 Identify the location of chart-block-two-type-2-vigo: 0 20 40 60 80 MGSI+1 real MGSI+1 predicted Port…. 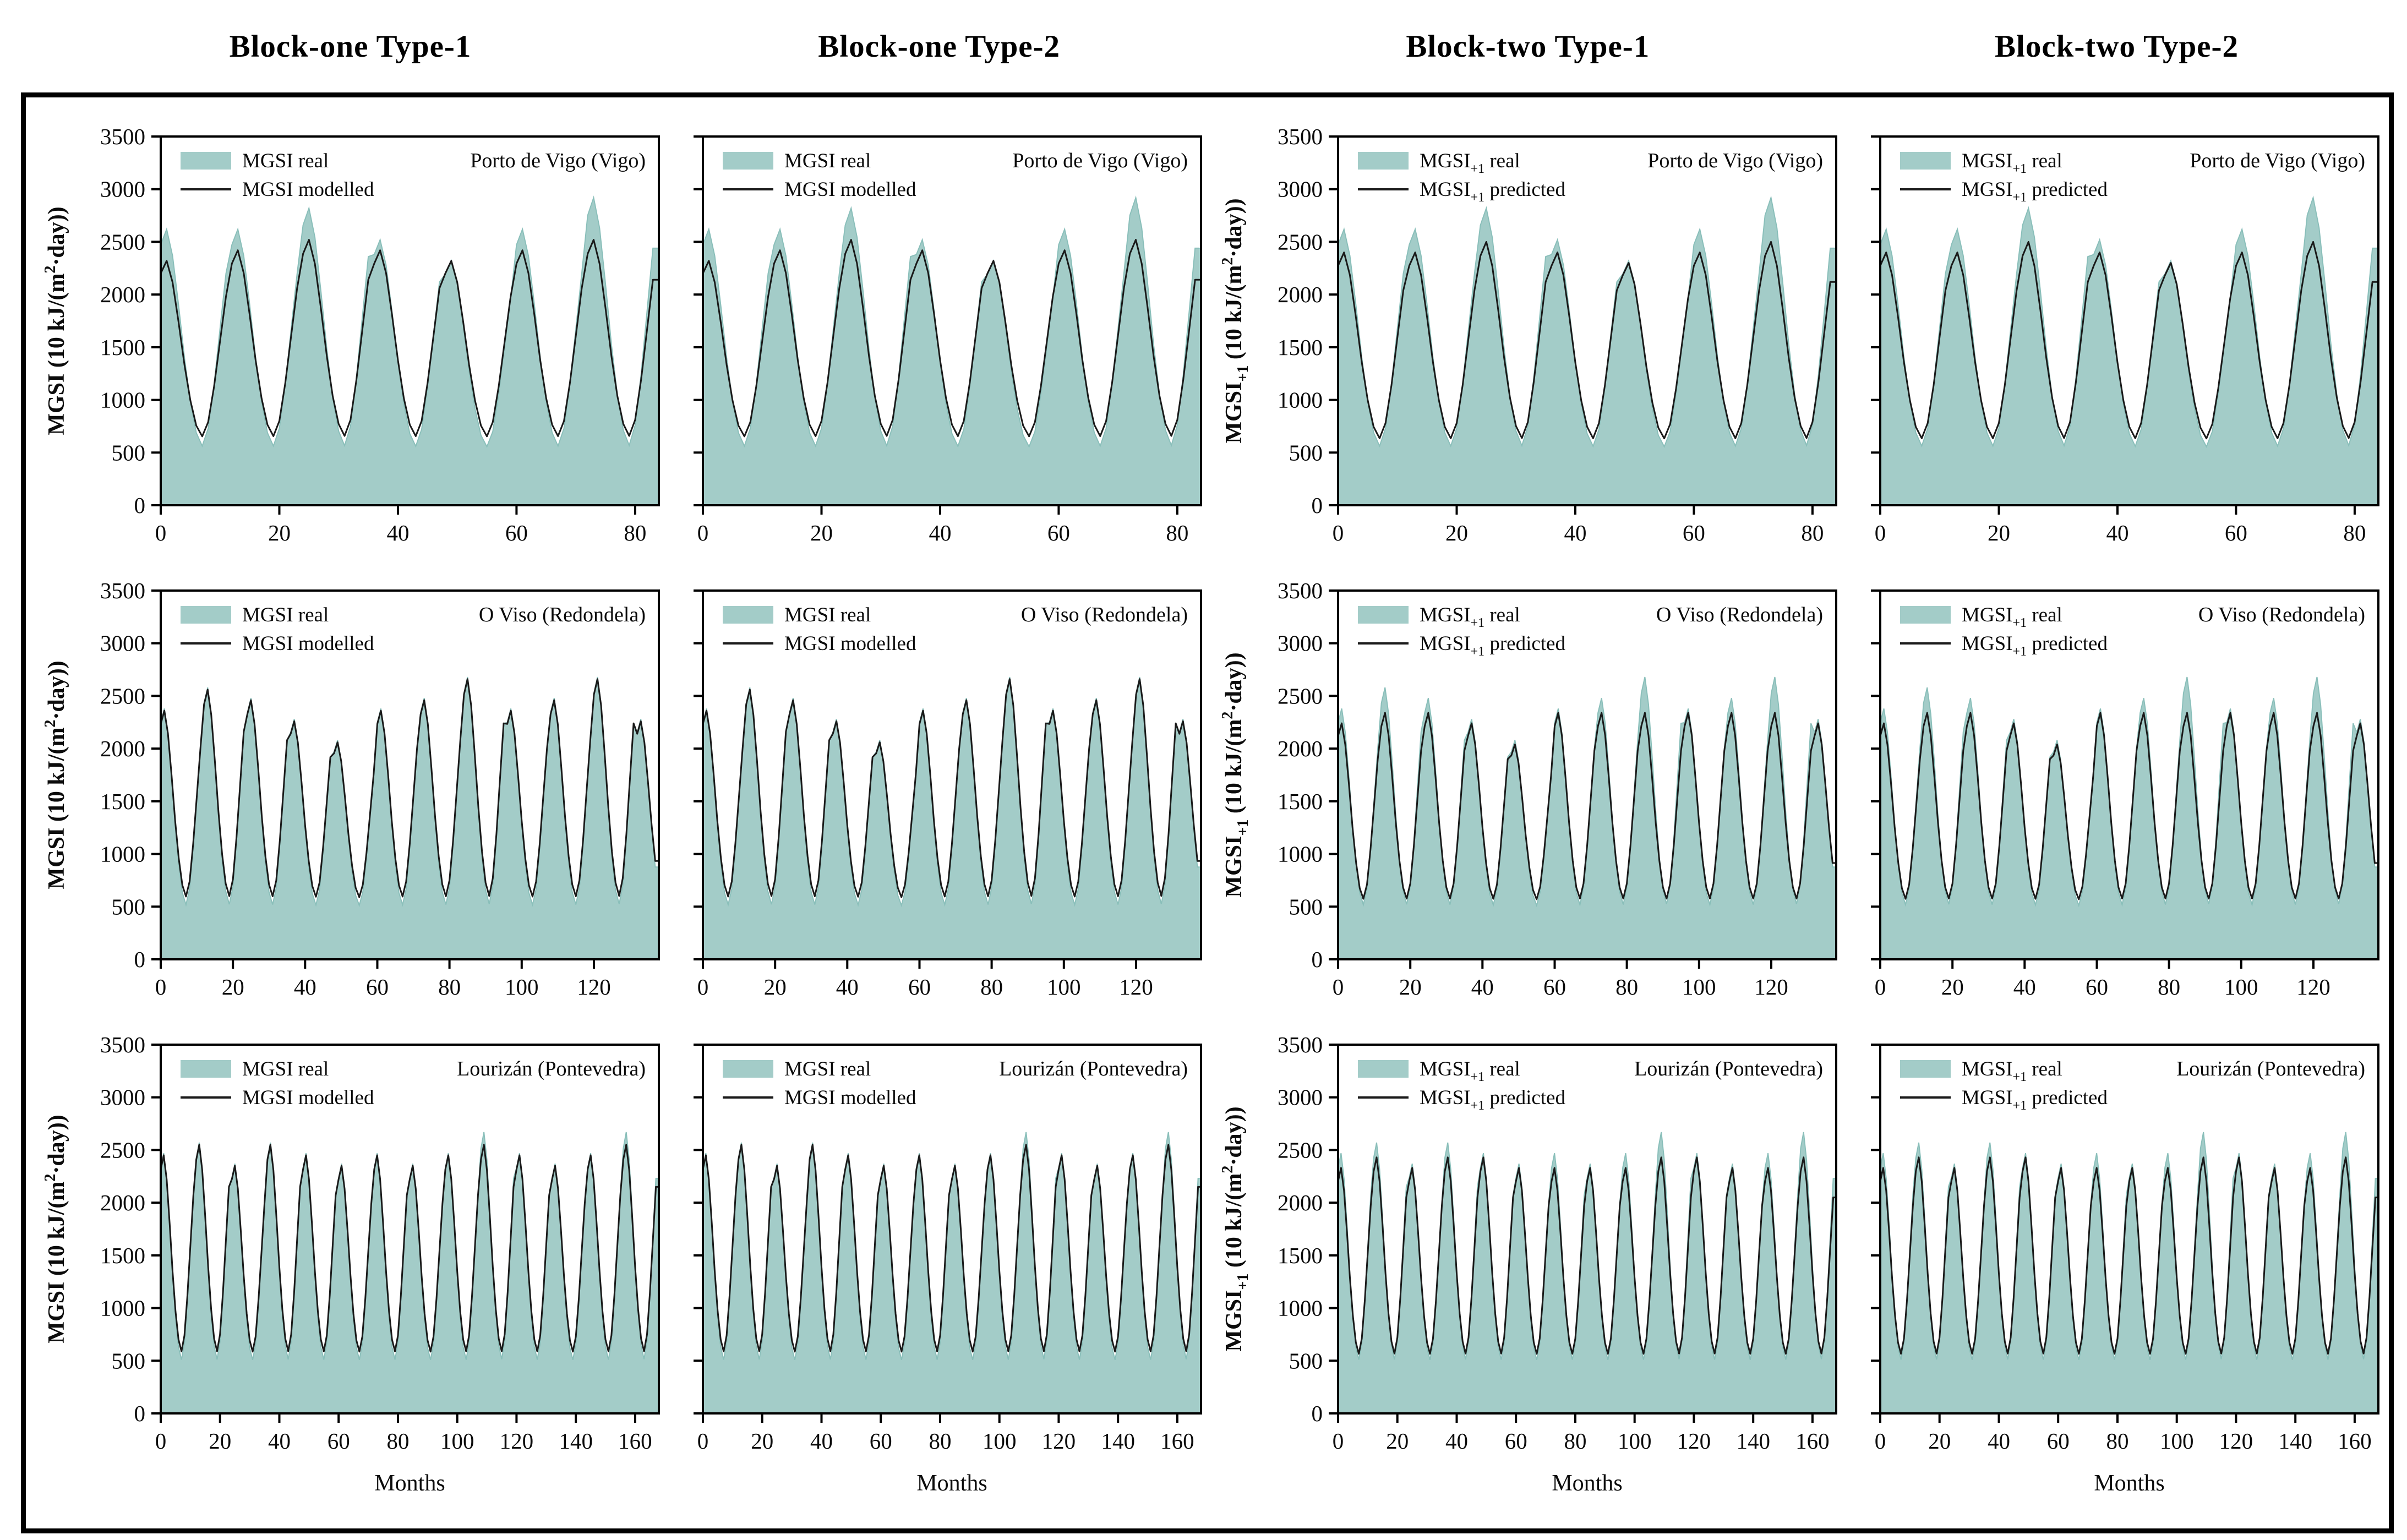
(2116, 340).